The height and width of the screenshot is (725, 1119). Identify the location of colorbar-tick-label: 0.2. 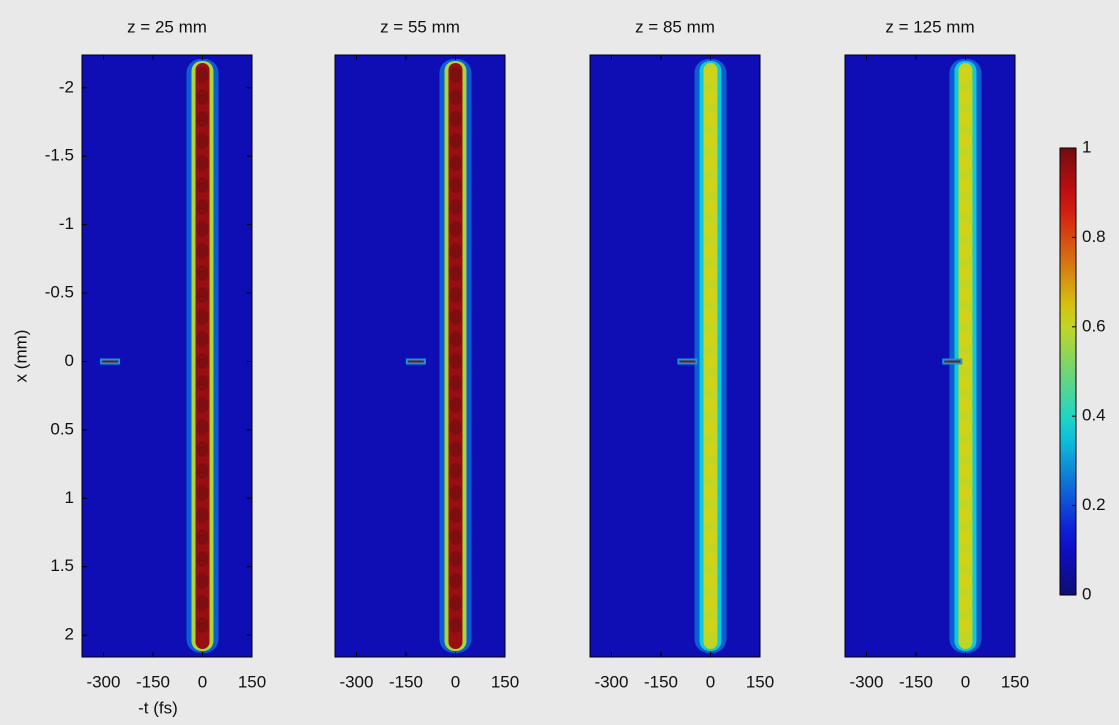
(1094, 504).